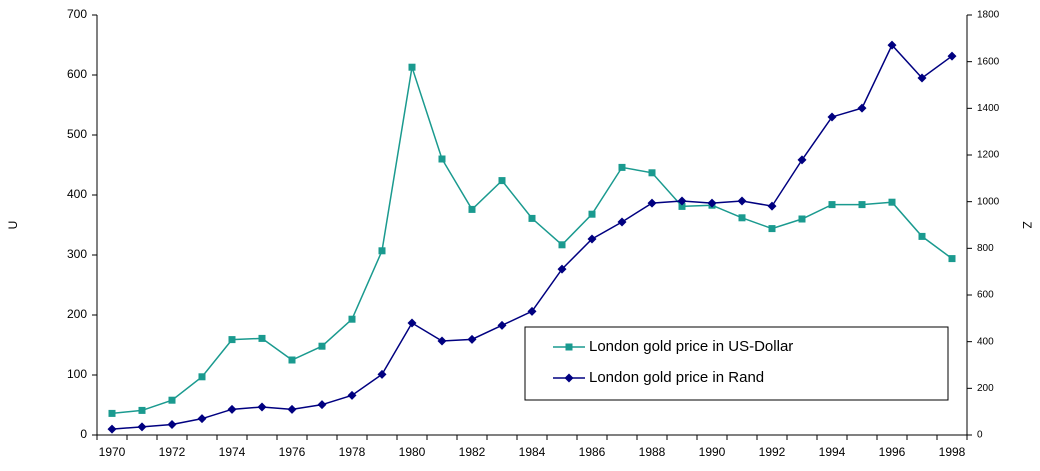 The width and height of the screenshot is (1040, 471). What do you see at coordinates (412, 452) in the screenshot?
I see `x-tick-label: 1980` at bounding box center [412, 452].